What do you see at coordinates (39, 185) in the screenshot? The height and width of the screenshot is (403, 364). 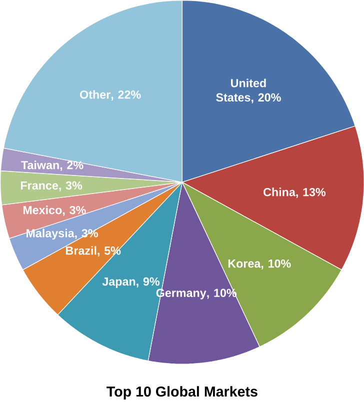 I see `slice-label: France` at bounding box center [39, 185].